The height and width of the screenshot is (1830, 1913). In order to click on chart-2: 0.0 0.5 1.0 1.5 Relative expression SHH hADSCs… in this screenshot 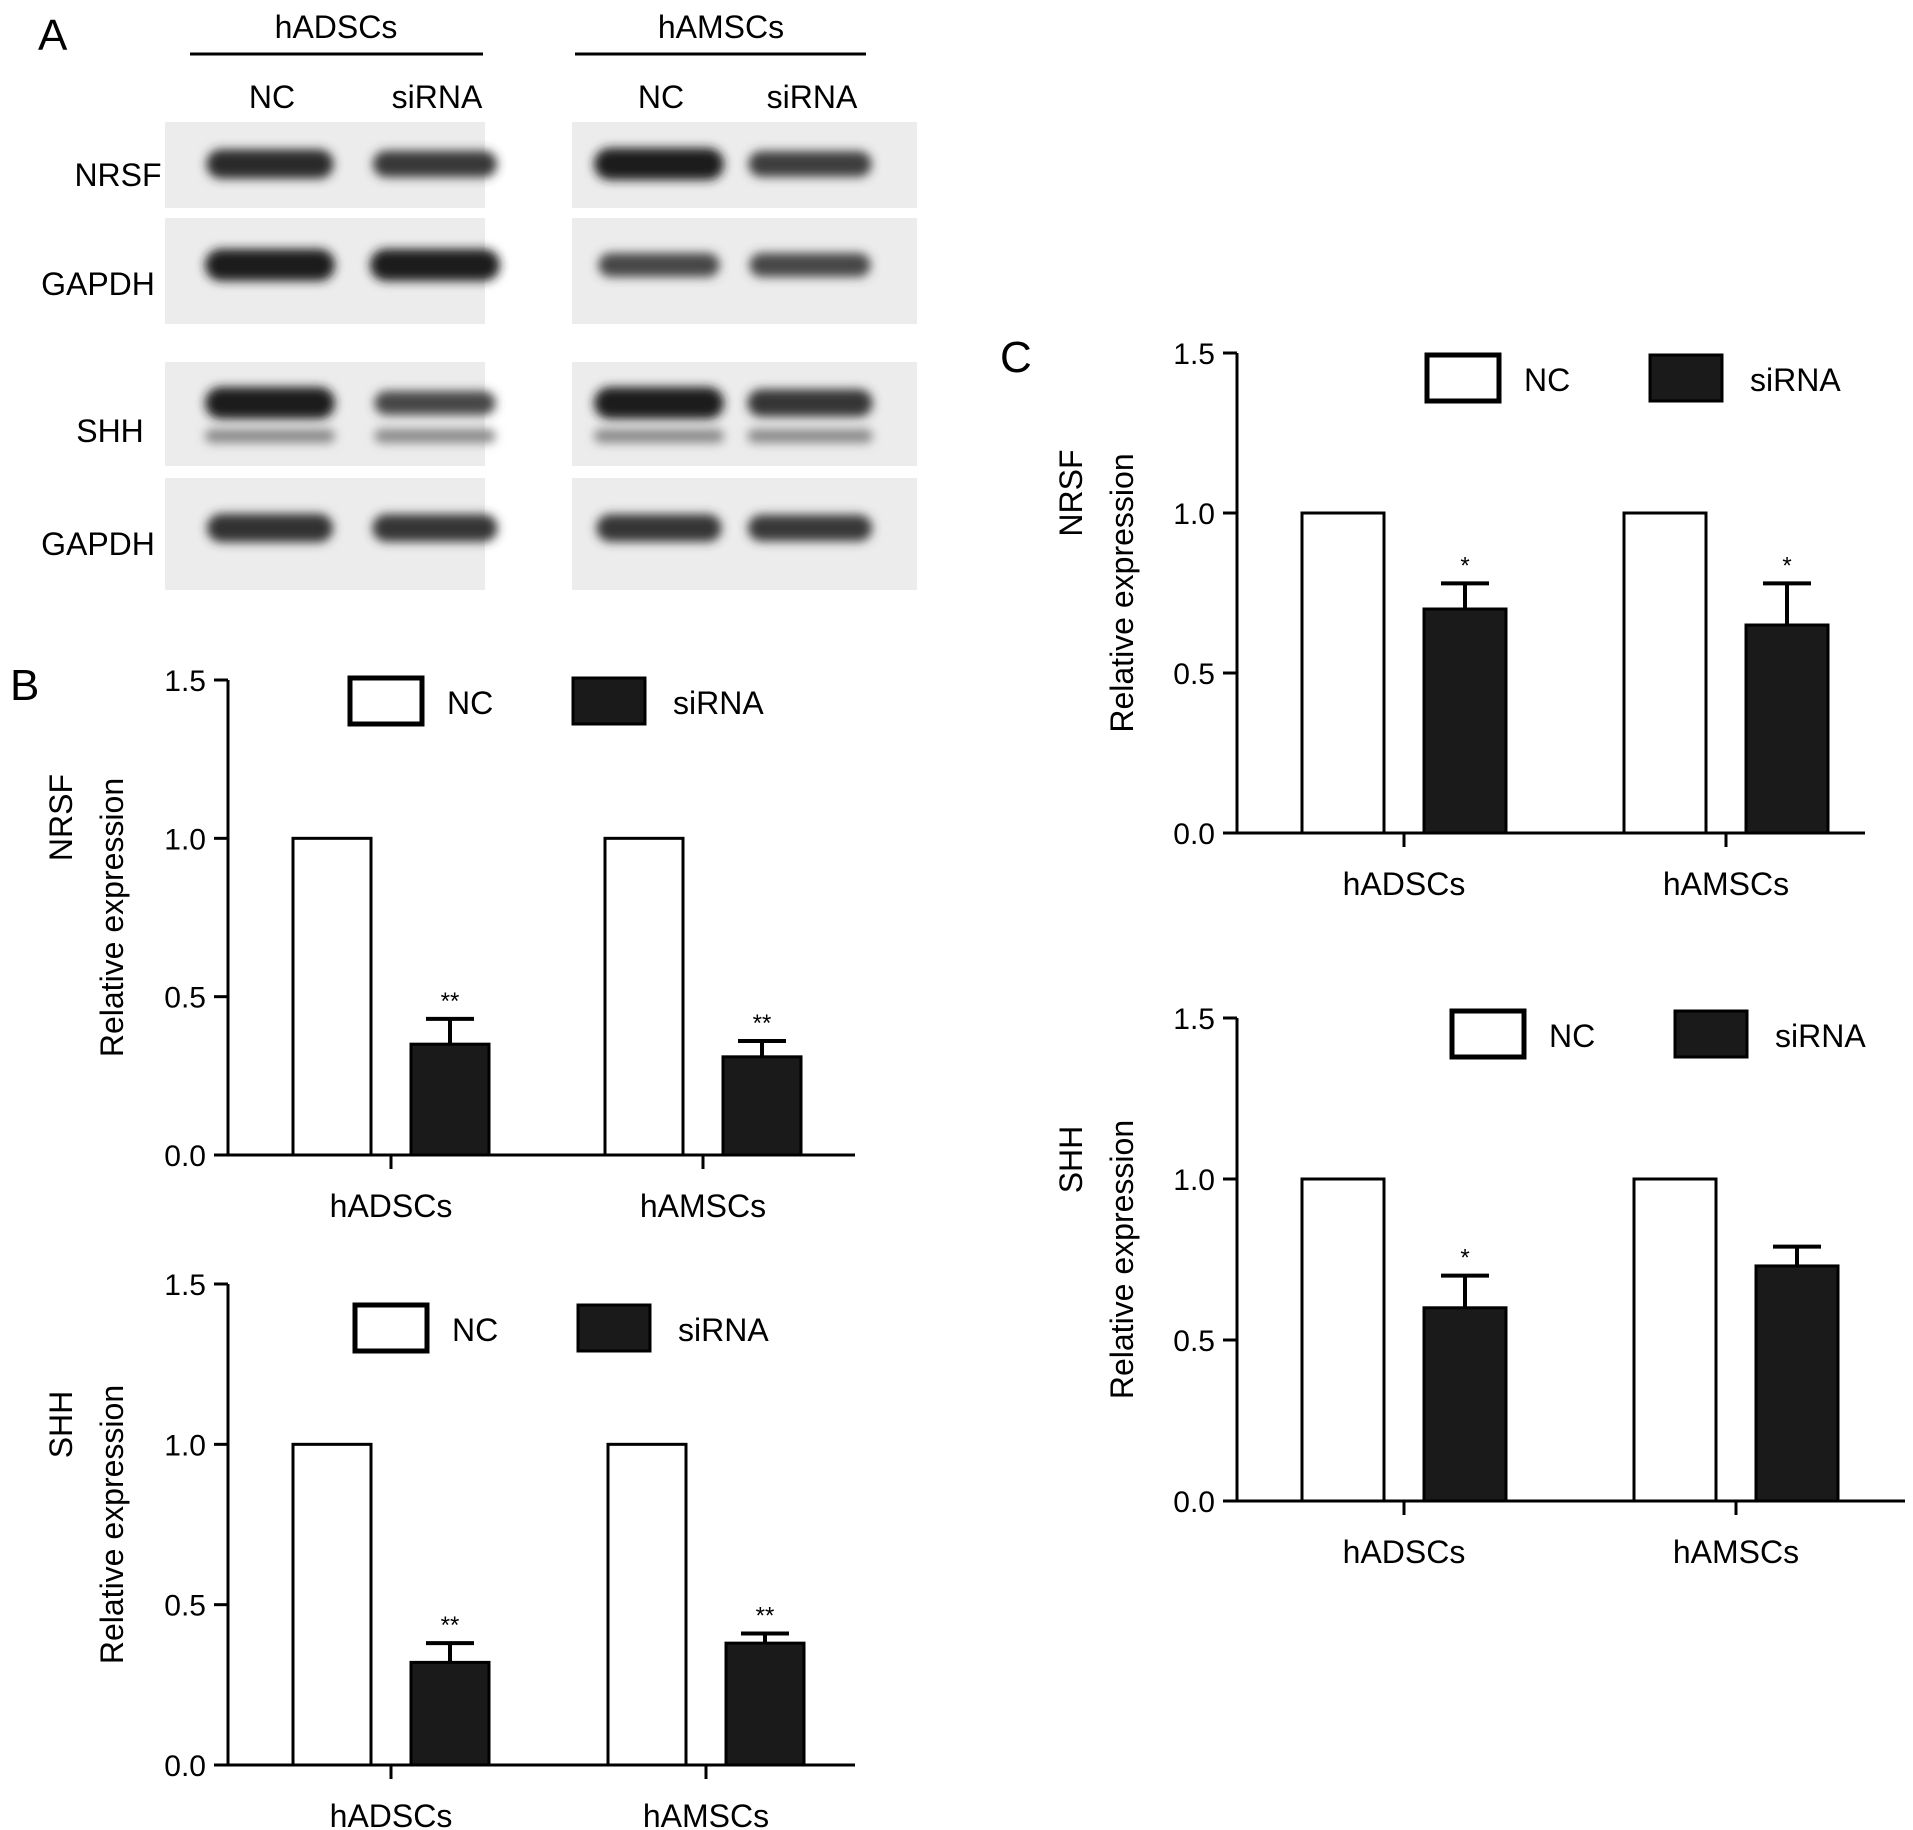, I will do `click(449, 1549)`.